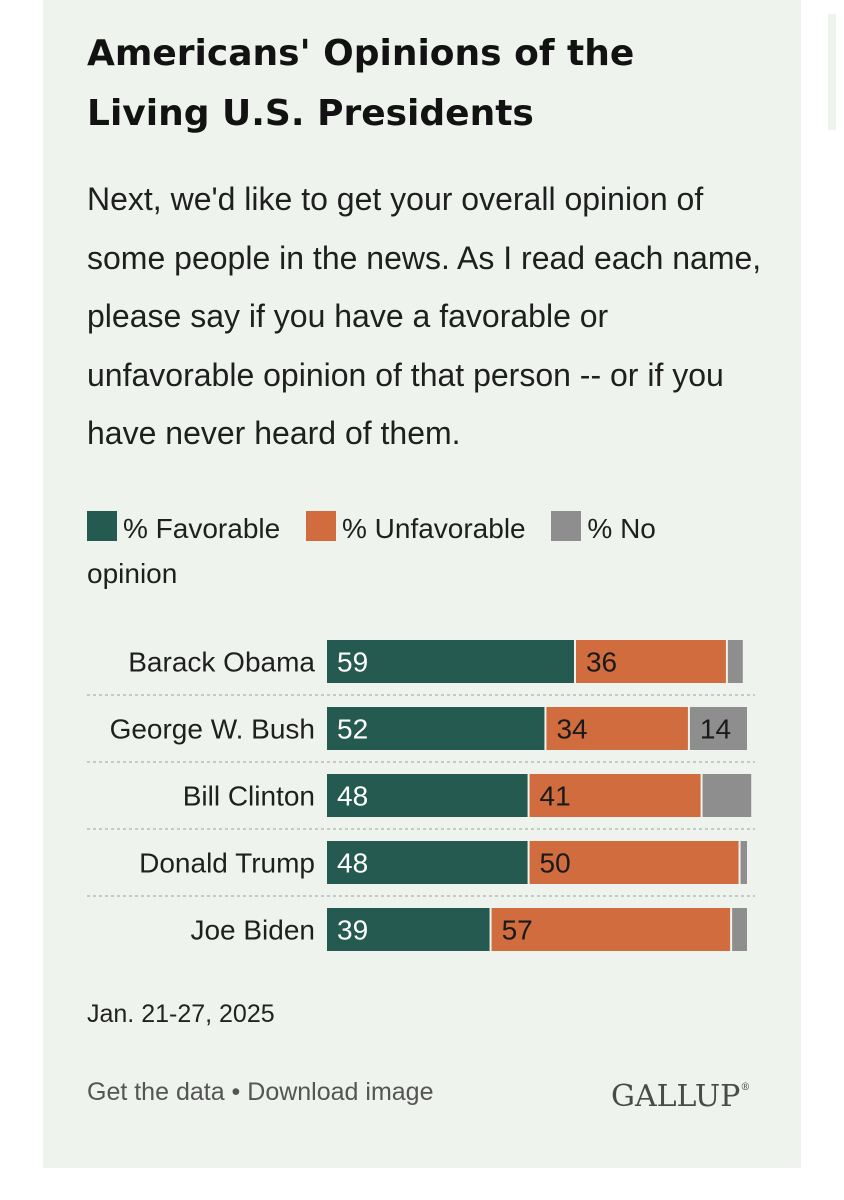 The image size is (844, 1200). I want to click on bar-george-w-bush-unfavorable, so click(617, 728).